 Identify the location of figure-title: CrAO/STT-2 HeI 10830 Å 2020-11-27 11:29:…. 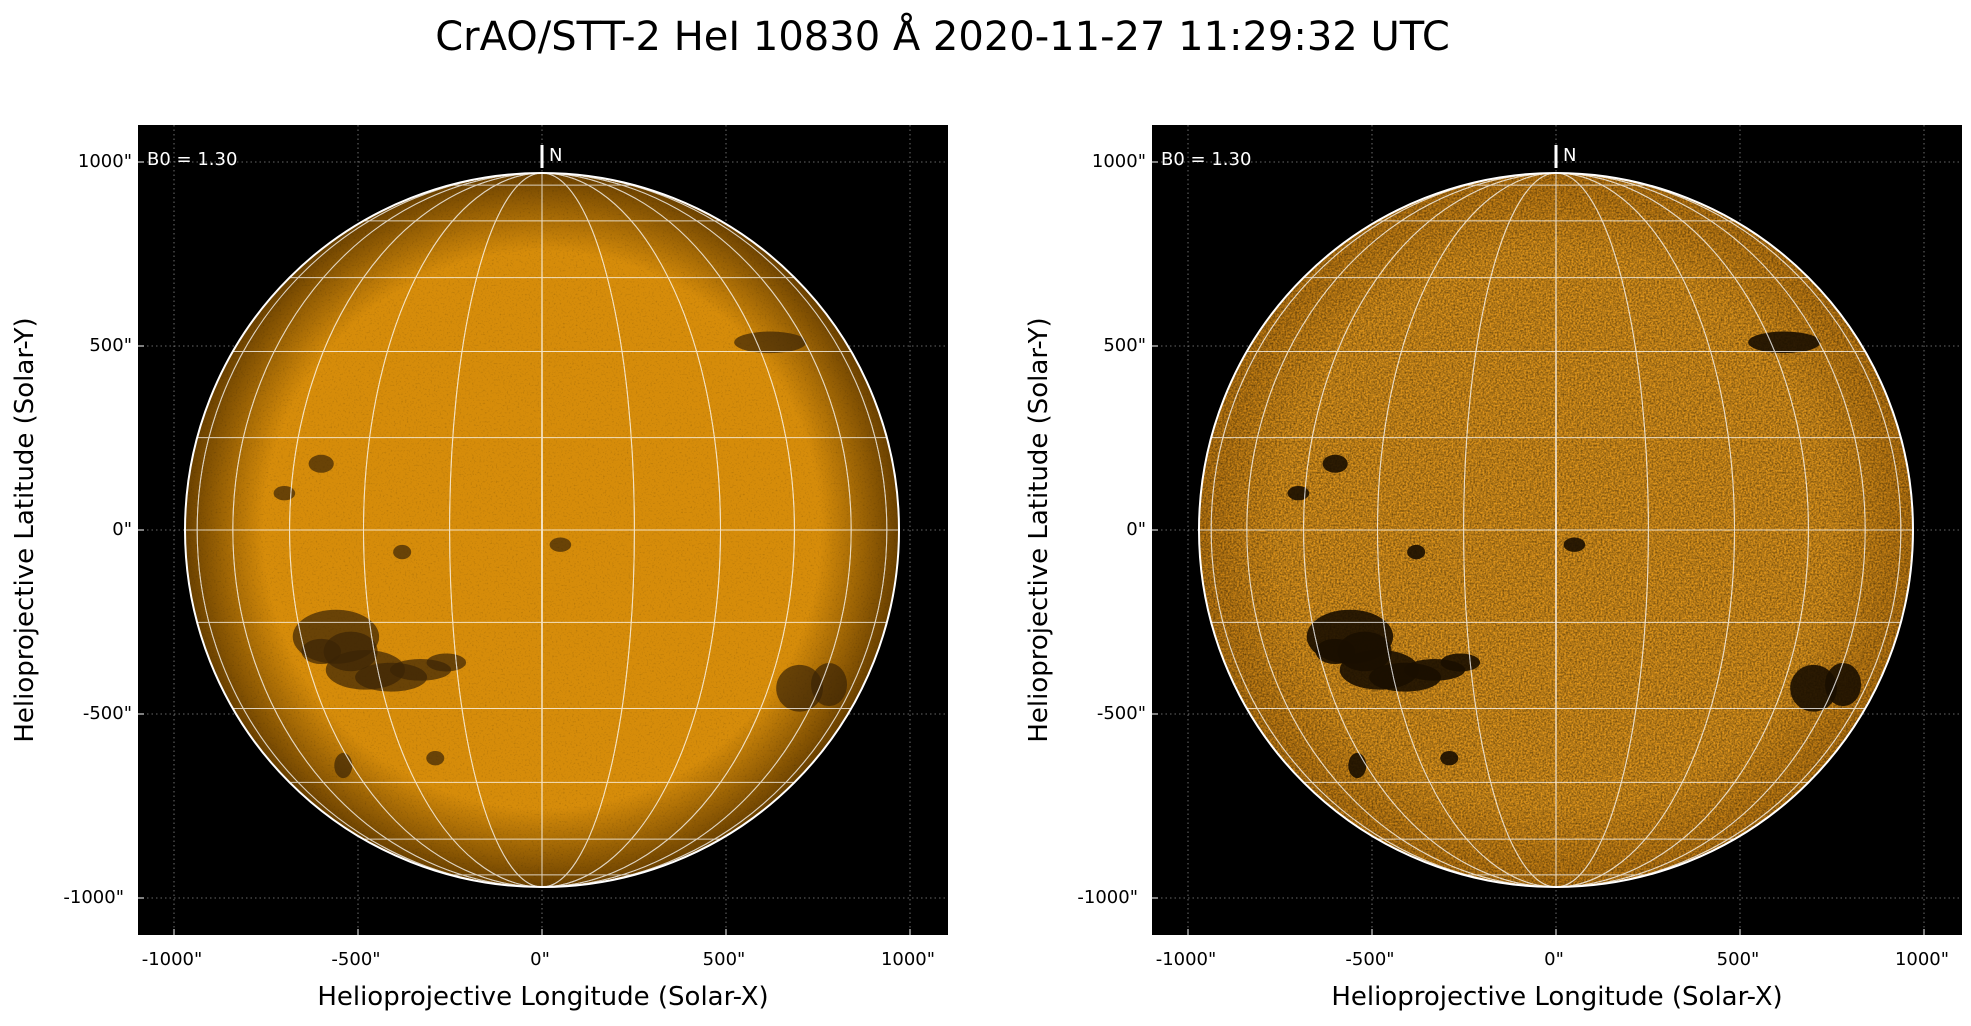
(942, 37).